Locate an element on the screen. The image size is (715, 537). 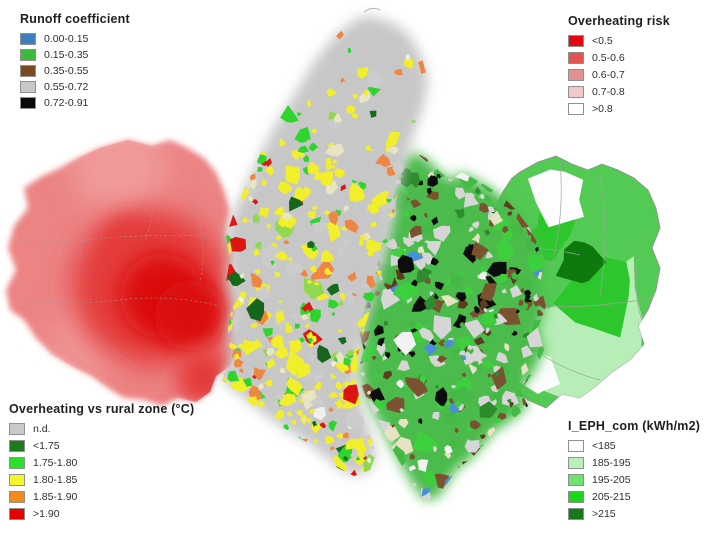
legend-item: 0.7-0.8 is located at coordinates (619, 92).